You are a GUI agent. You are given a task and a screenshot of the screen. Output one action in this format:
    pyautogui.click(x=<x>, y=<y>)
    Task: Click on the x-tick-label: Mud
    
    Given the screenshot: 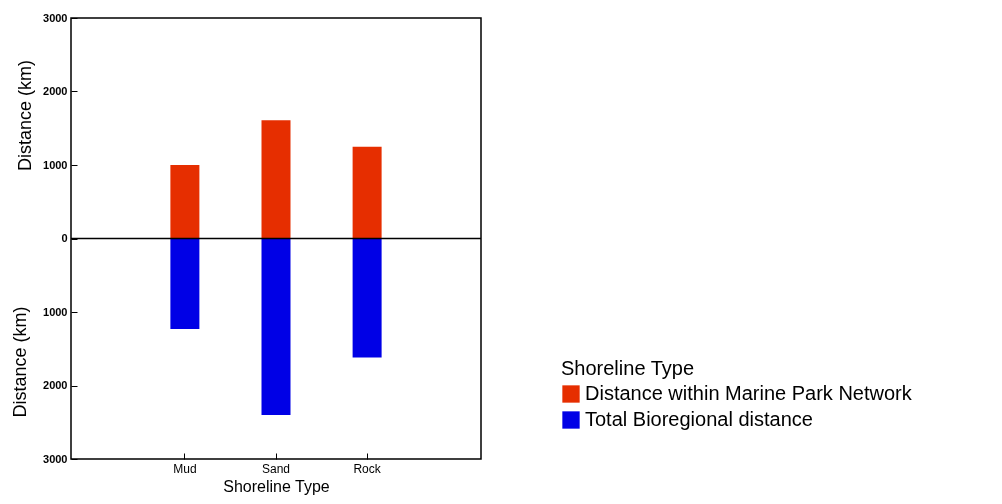 What is the action you would take?
    pyautogui.click(x=185, y=468)
    